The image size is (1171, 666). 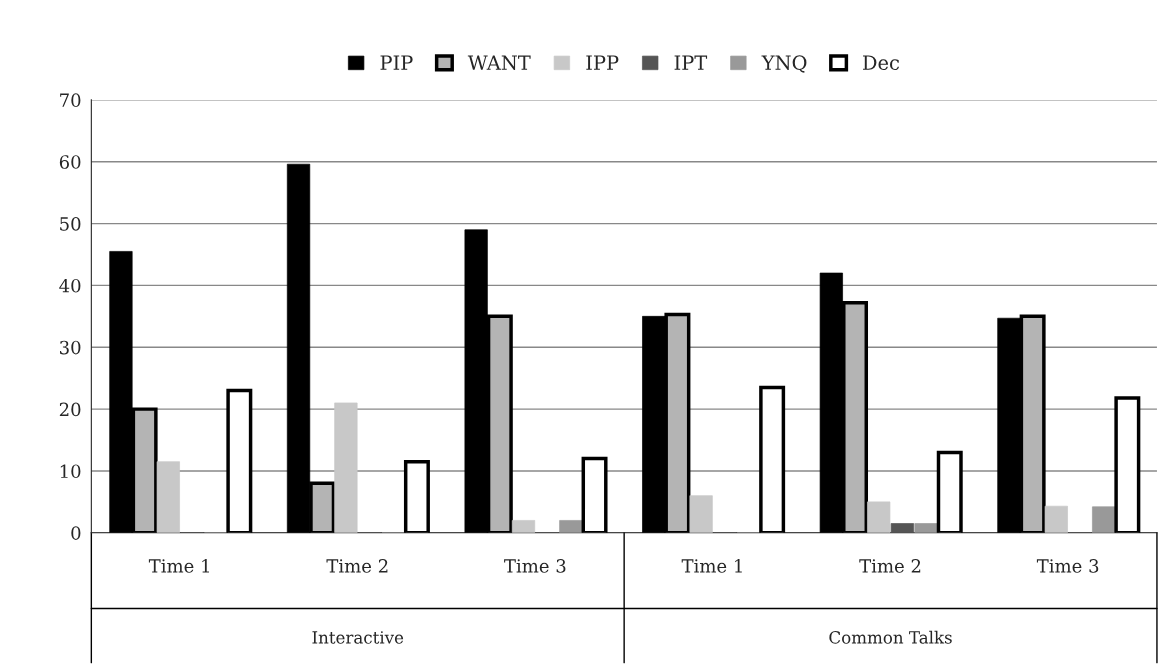 I want to click on y-tick-label: 70, so click(x=70, y=100).